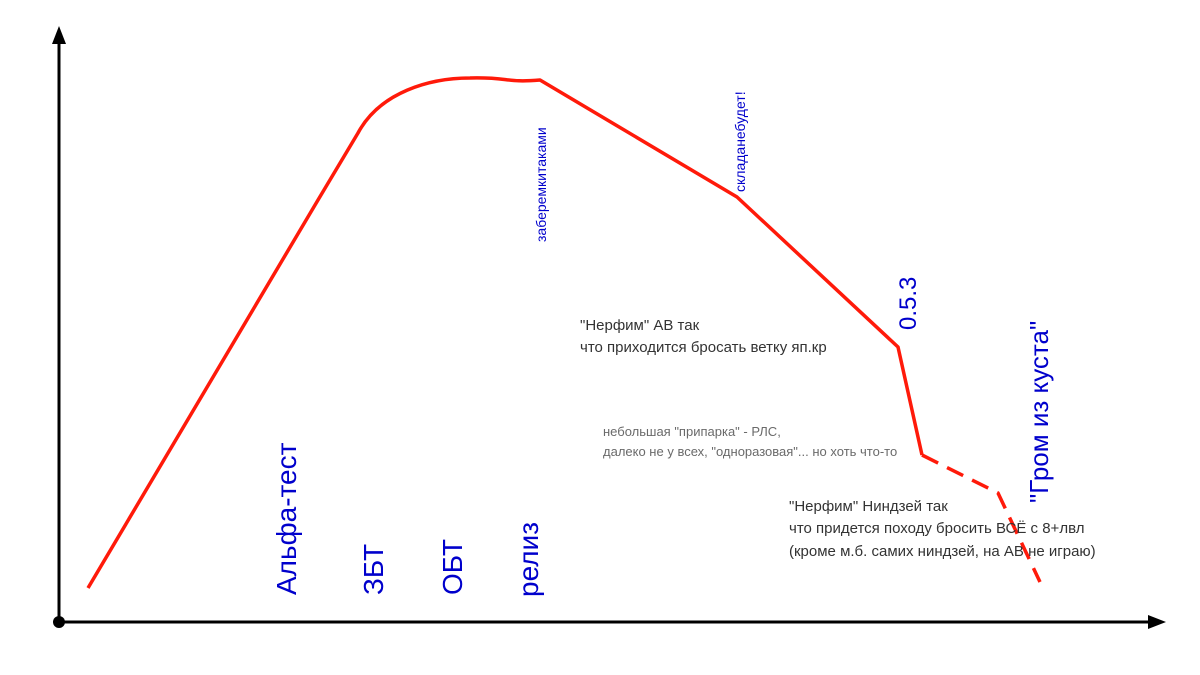 The image size is (1200, 675). I want to click on stage-label-alpha: Альфа-тест, so click(286, 518).